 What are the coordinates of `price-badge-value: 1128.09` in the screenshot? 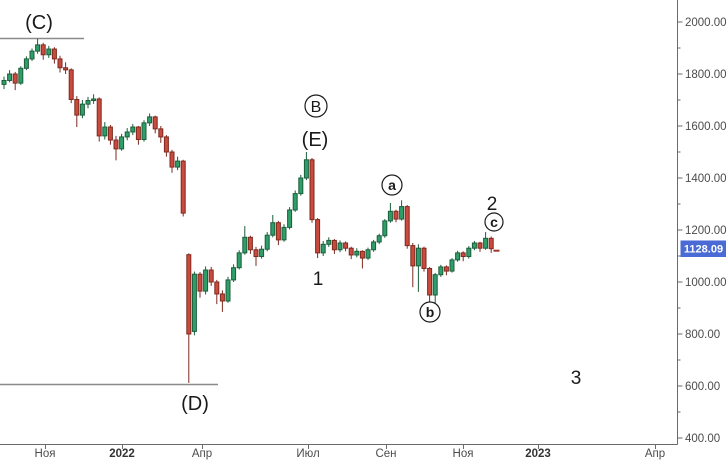 It's located at (703, 250).